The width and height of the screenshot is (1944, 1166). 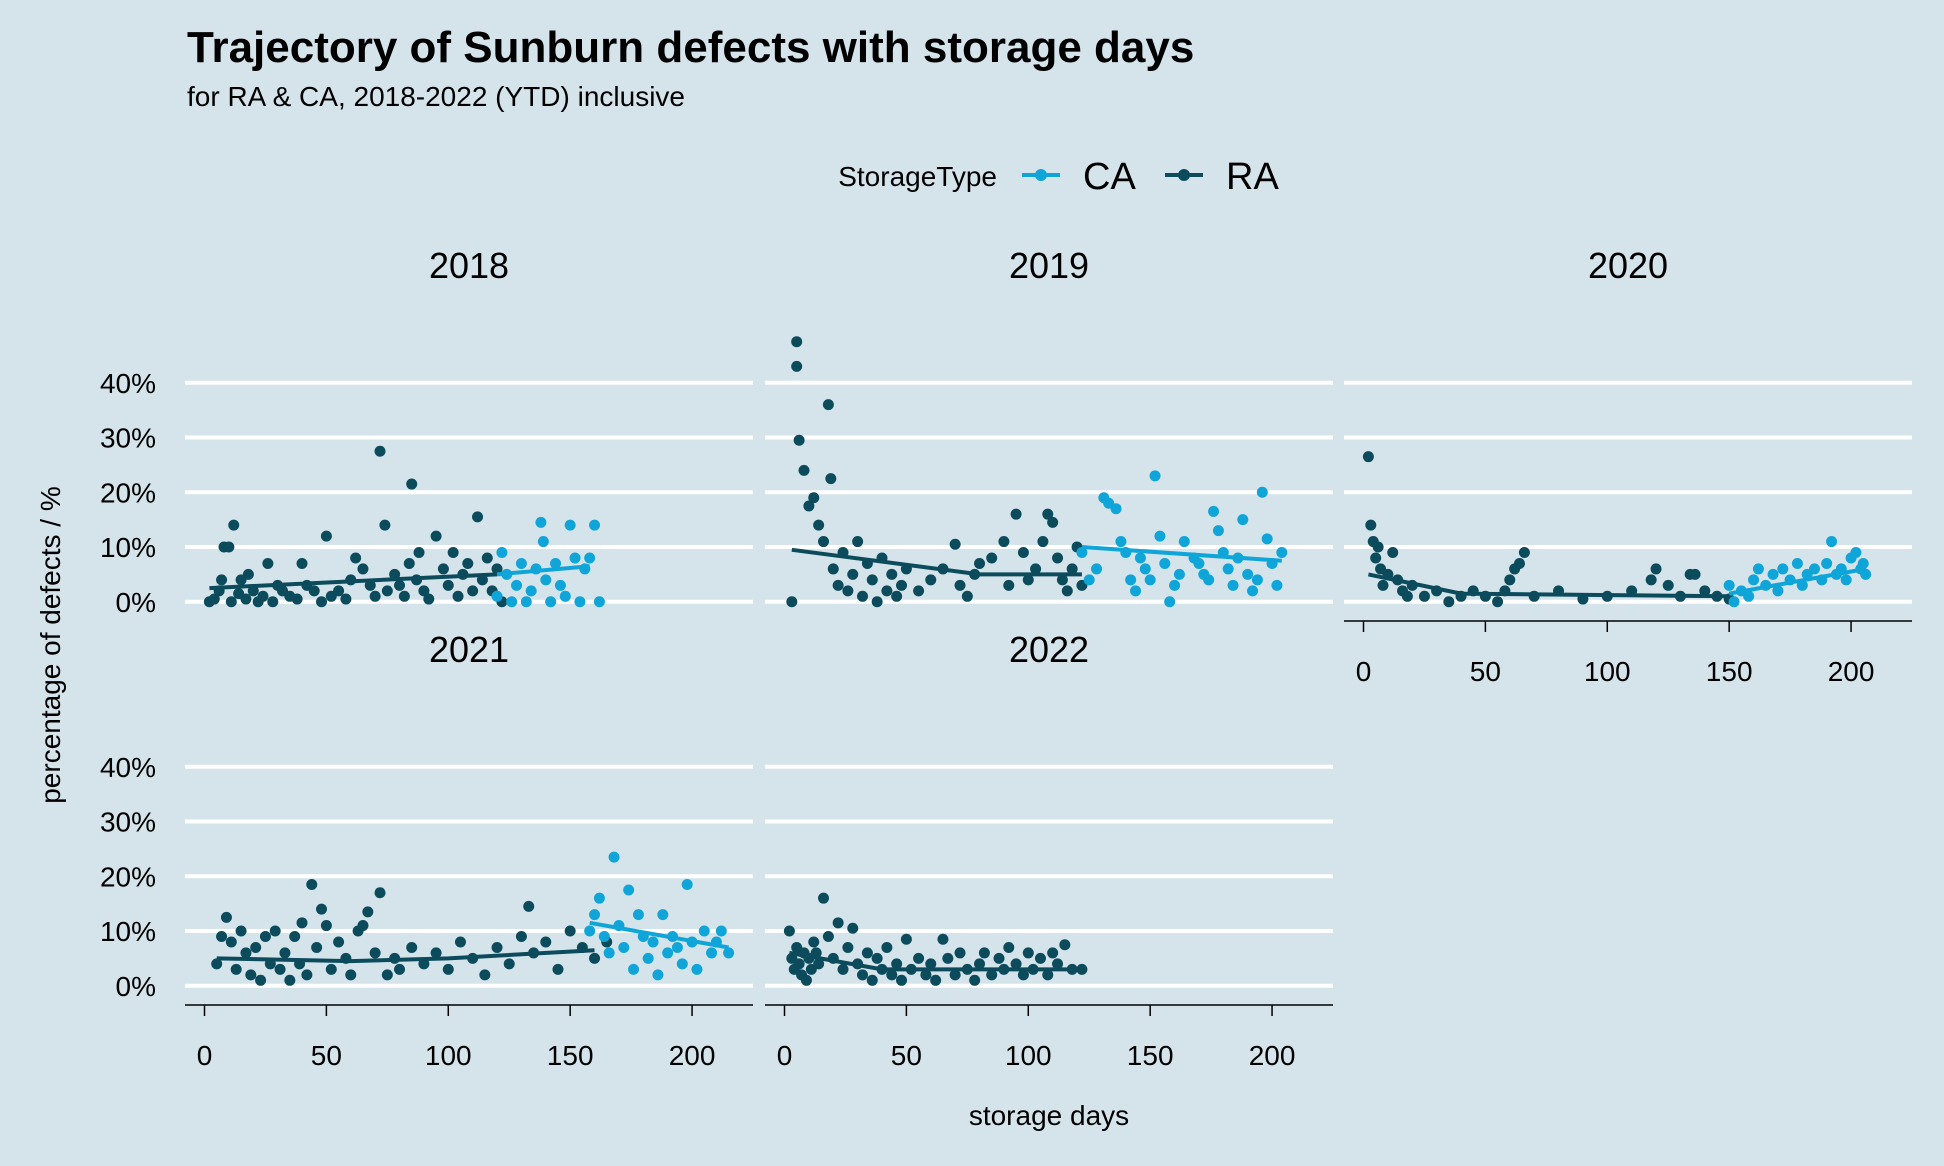 I want to click on legend-swatch-ca-dot, so click(x=1041, y=175).